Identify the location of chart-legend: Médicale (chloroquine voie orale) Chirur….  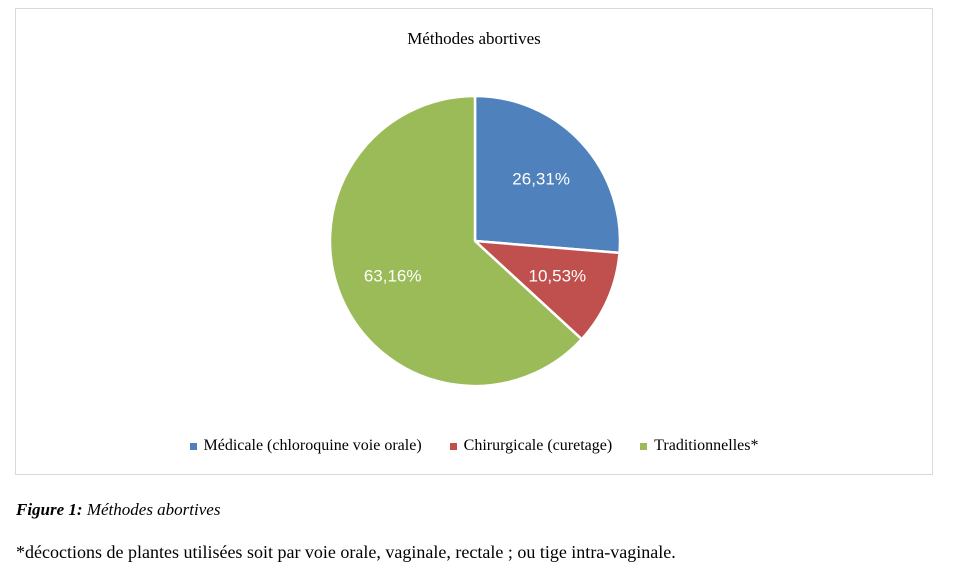
(474, 446).